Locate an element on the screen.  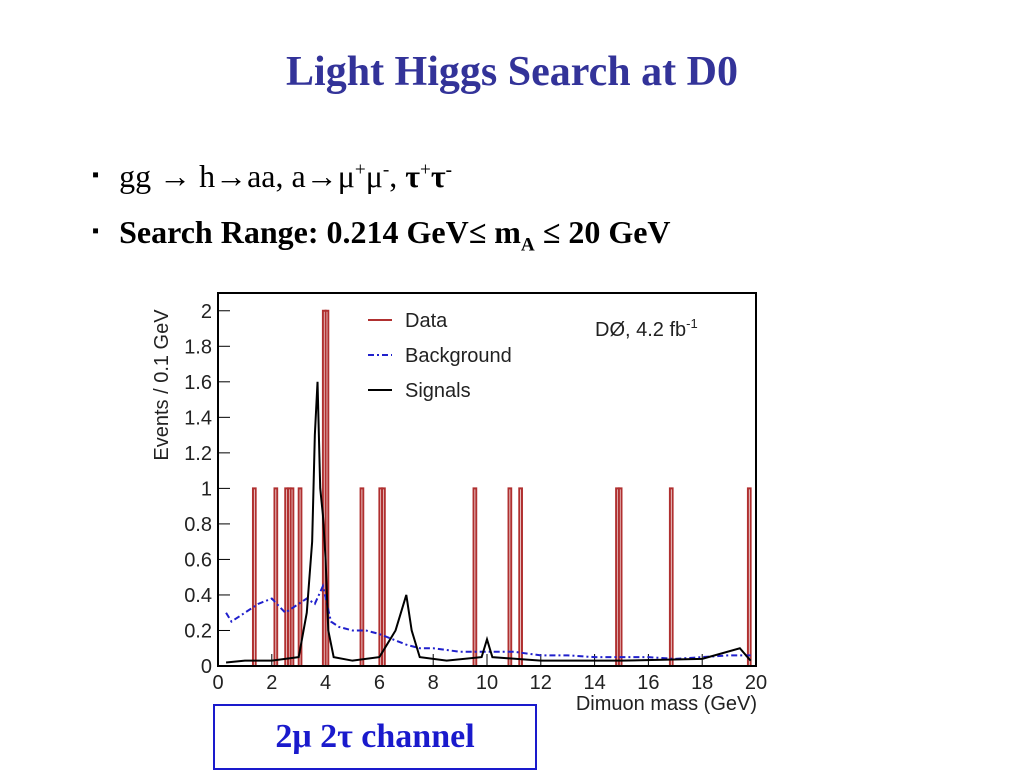
y-tick-label: 0.8 is located at coordinates (198, 525).